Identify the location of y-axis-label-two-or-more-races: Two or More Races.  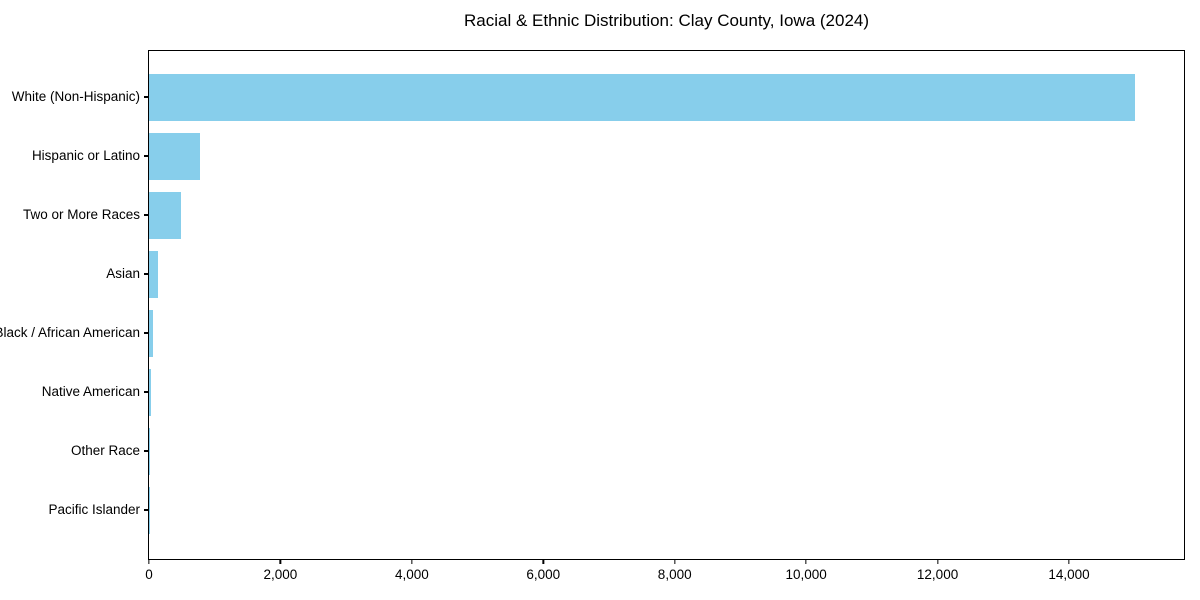
(81, 214).